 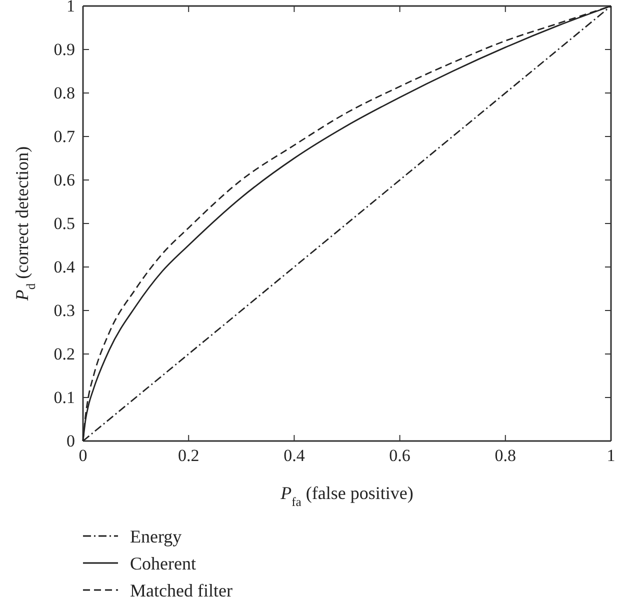 I want to click on legend-label: Coherent, so click(x=163, y=563).